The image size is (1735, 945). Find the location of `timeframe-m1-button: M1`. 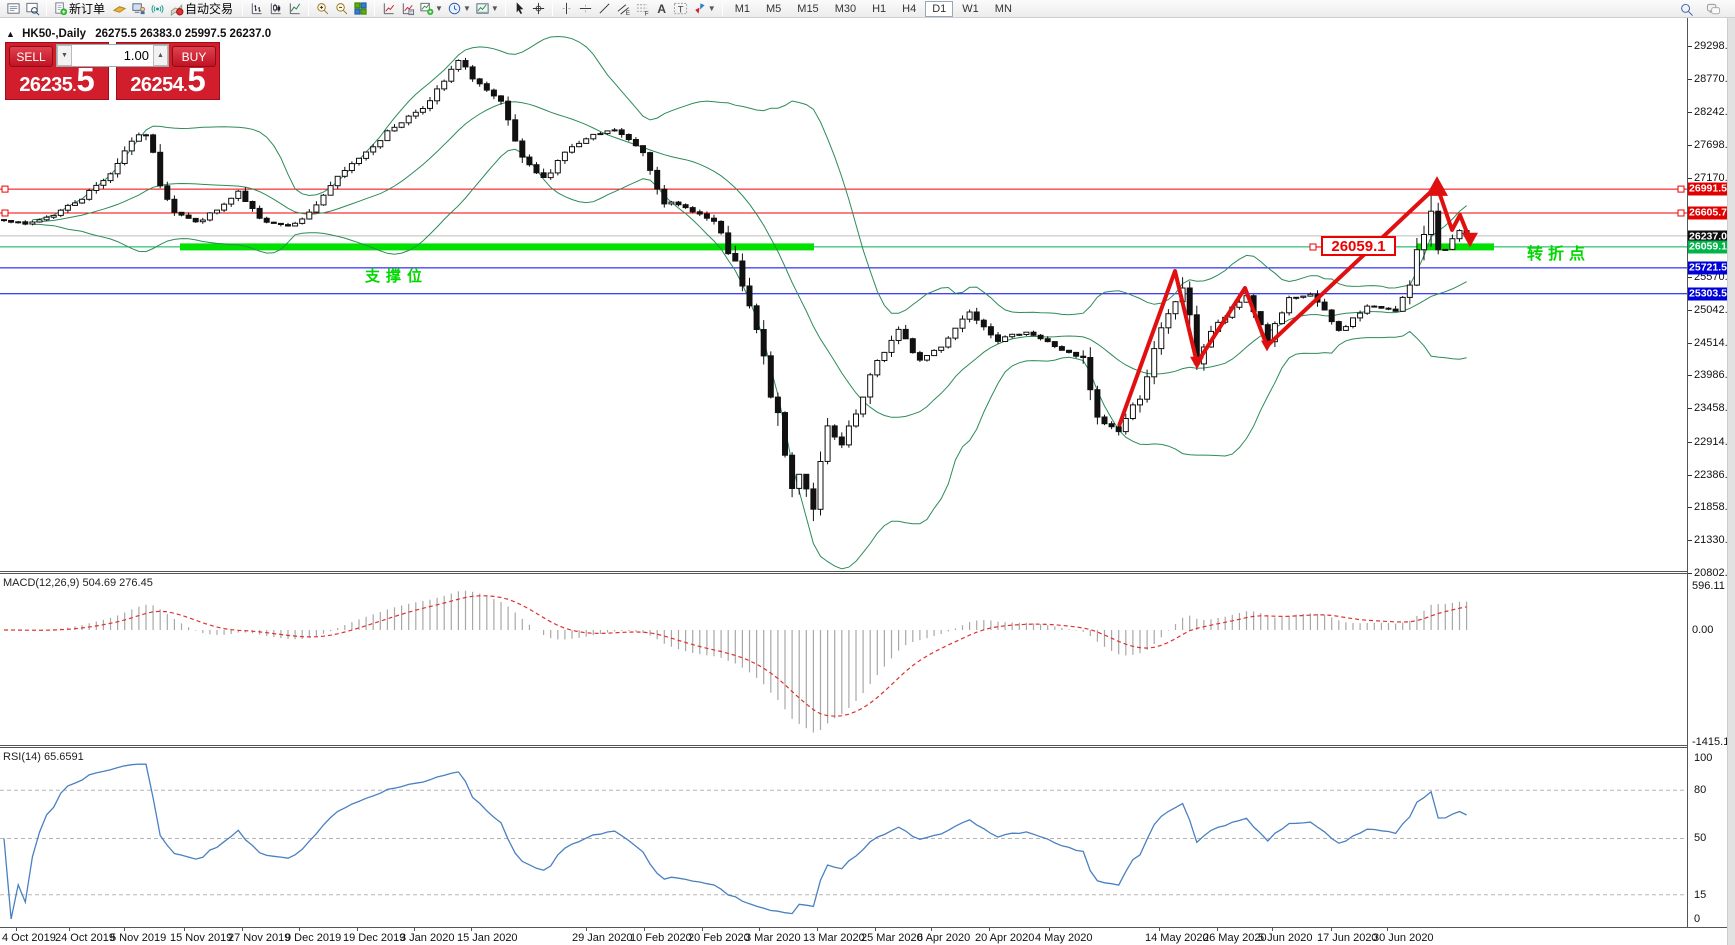

timeframe-m1-button: M1 is located at coordinates (742, 8).